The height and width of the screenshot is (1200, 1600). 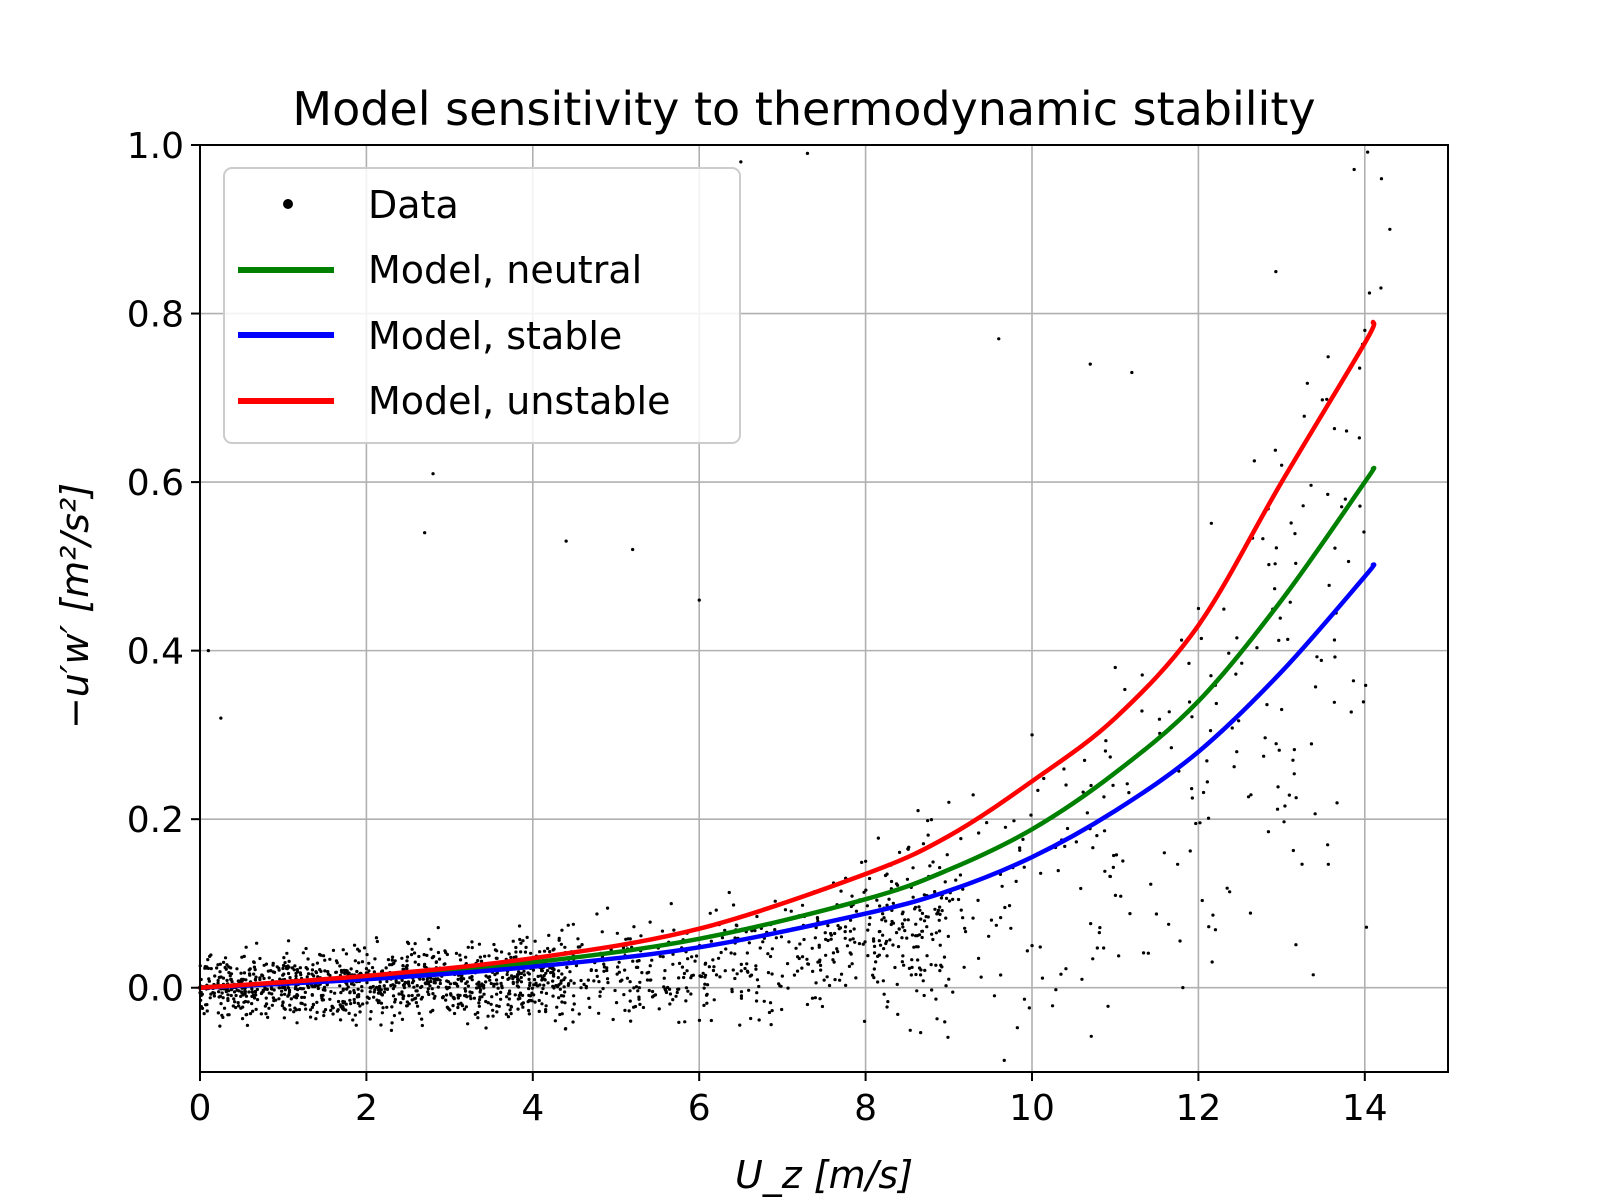 What do you see at coordinates (155, 989) in the screenshot?
I see `y-tick-label: 0.0` at bounding box center [155, 989].